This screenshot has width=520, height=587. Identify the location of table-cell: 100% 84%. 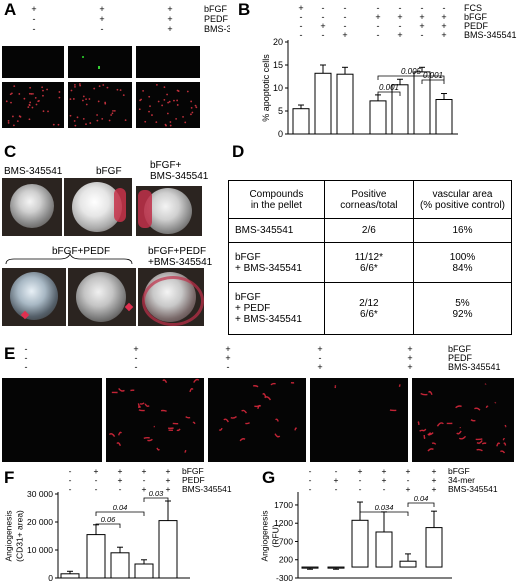
(462, 262).